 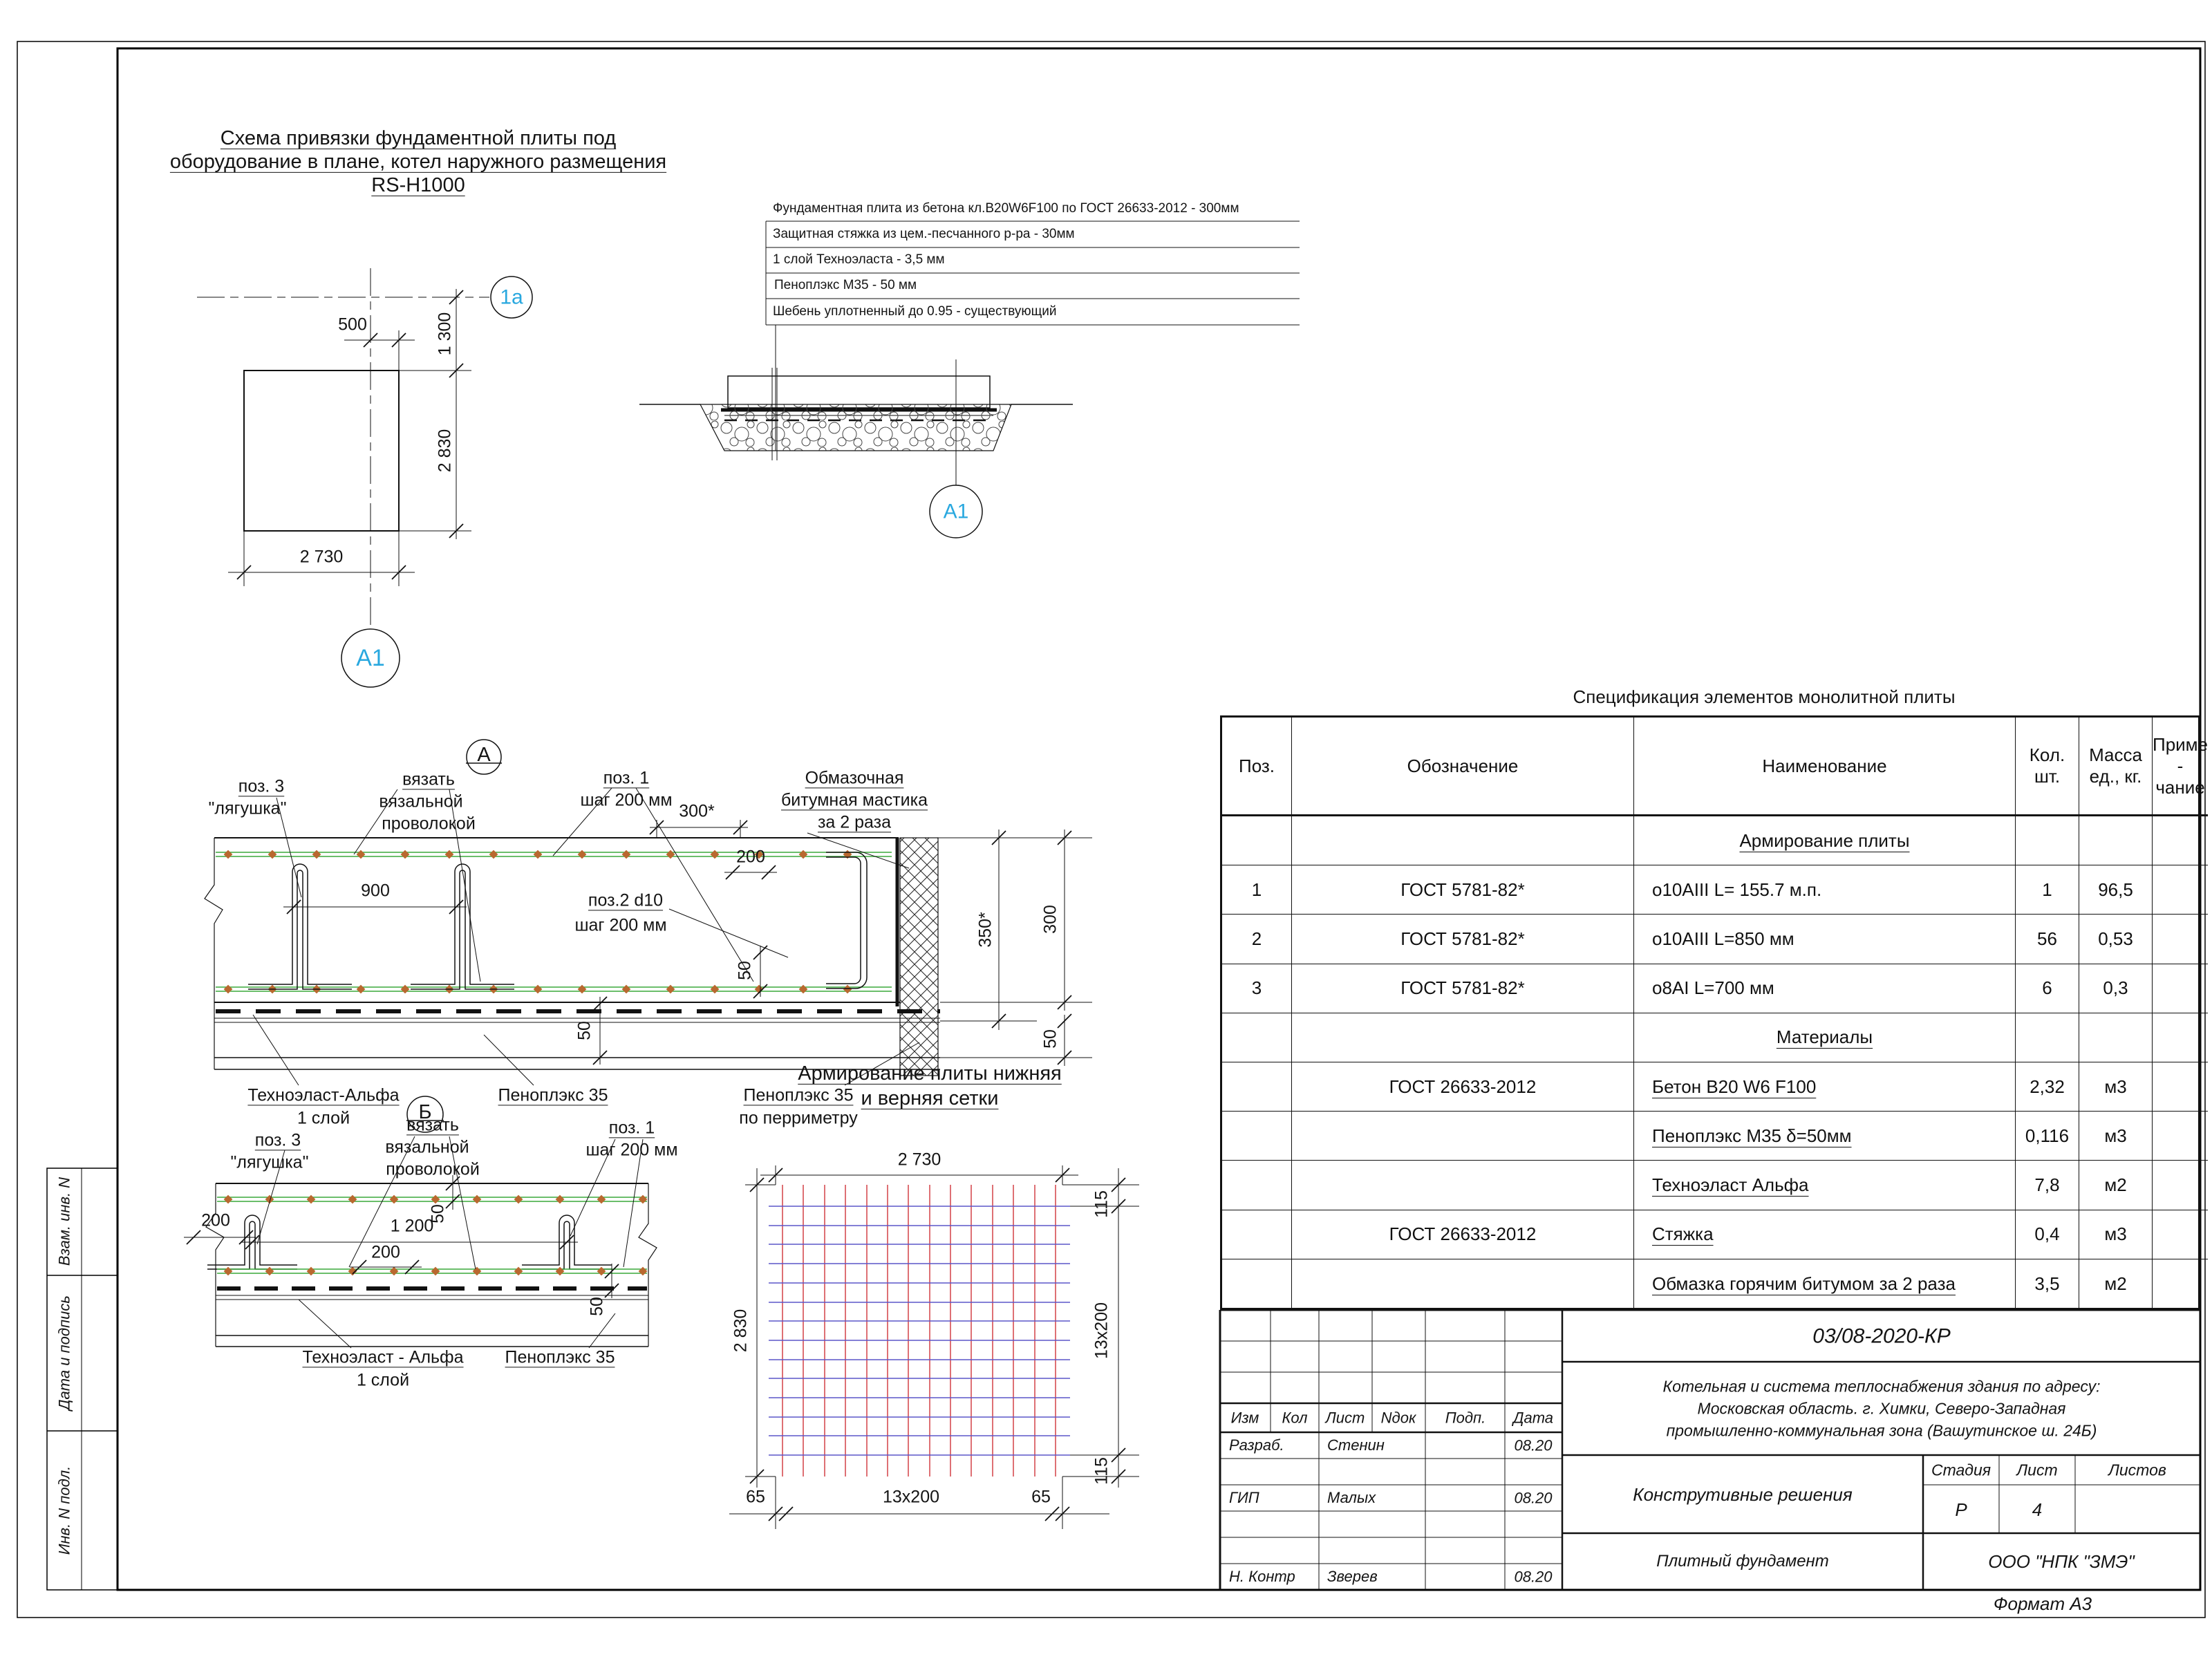 What do you see at coordinates (798, 1118) in the screenshot?
I see `a-peno-perim-line2: по перриметру` at bounding box center [798, 1118].